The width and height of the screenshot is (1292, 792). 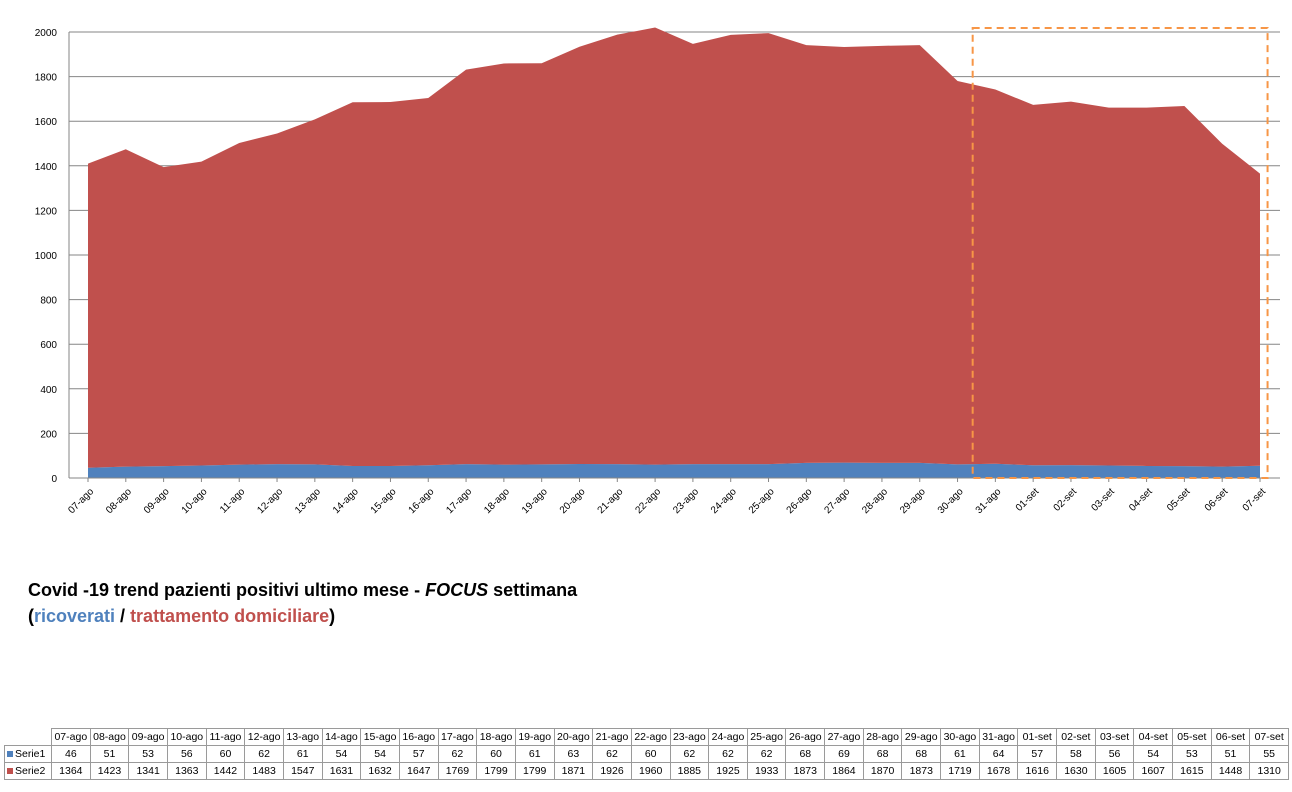 What do you see at coordinates (81, 501) in the screenshot?
I see `x-tick-label: 07-ago` at bounding box center [81, 501].